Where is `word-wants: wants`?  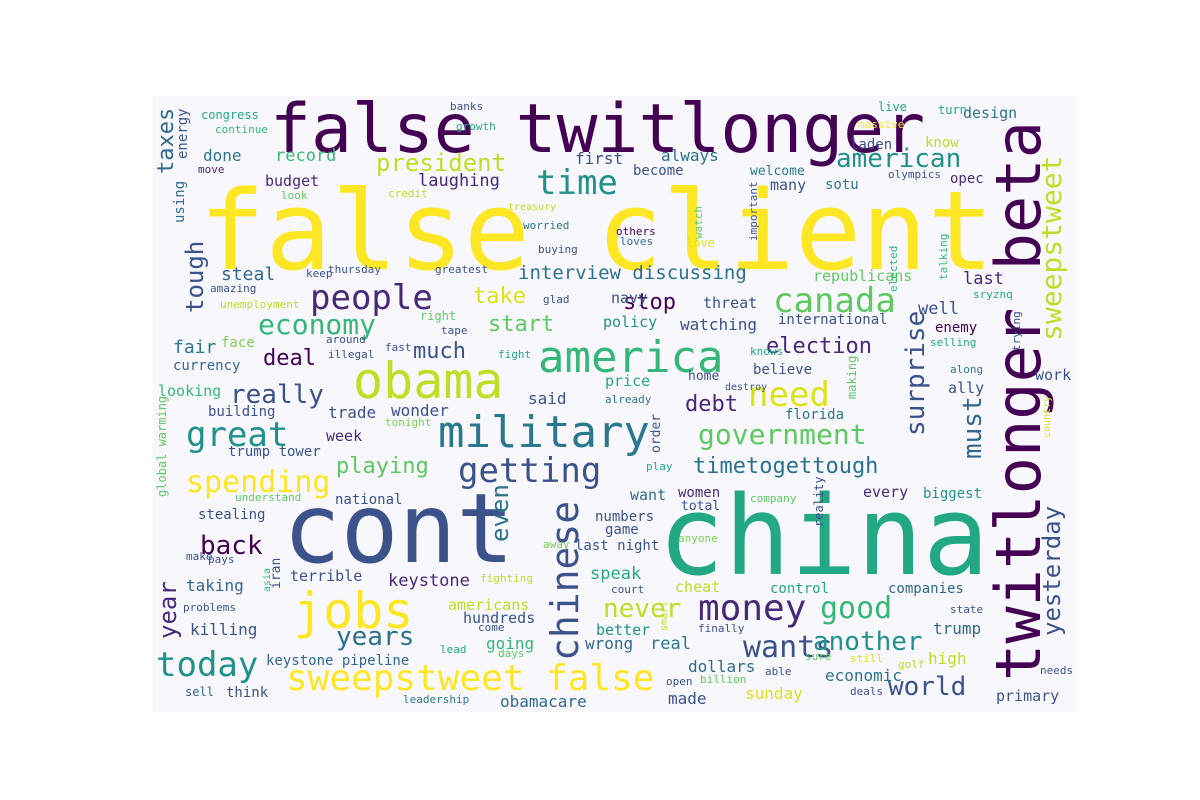
word-wants: wants is located at coordinates (788, 647).